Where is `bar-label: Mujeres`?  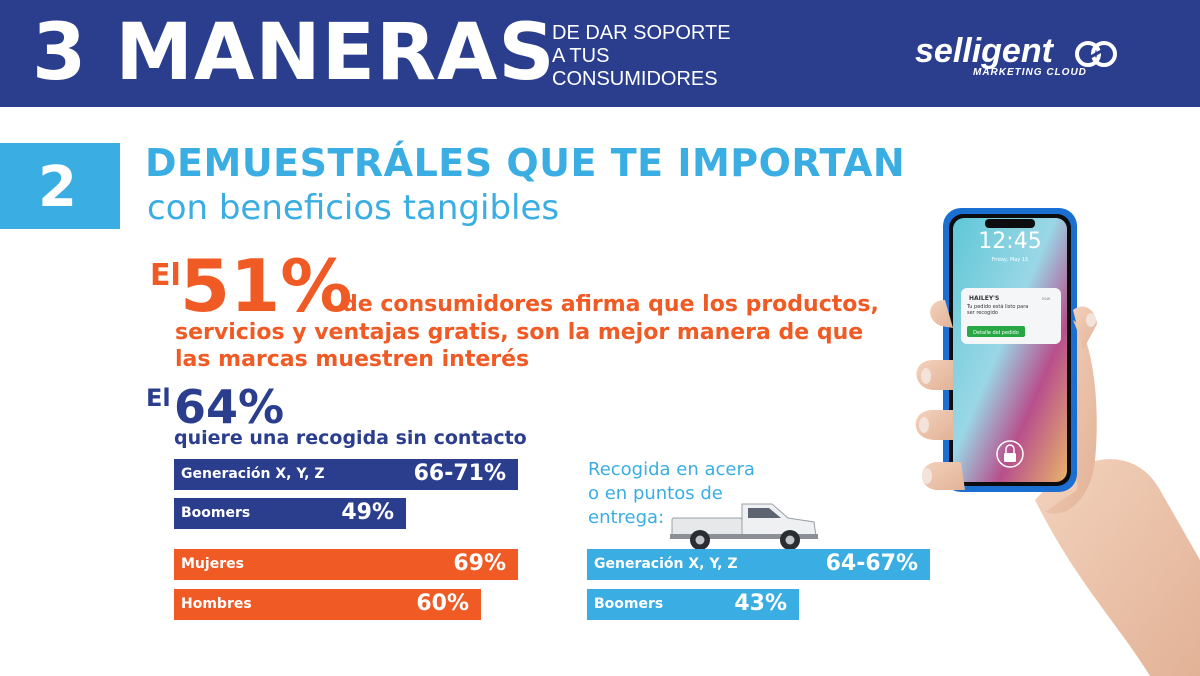 bar-label: Mujeres is located at coordinates (212, 564).